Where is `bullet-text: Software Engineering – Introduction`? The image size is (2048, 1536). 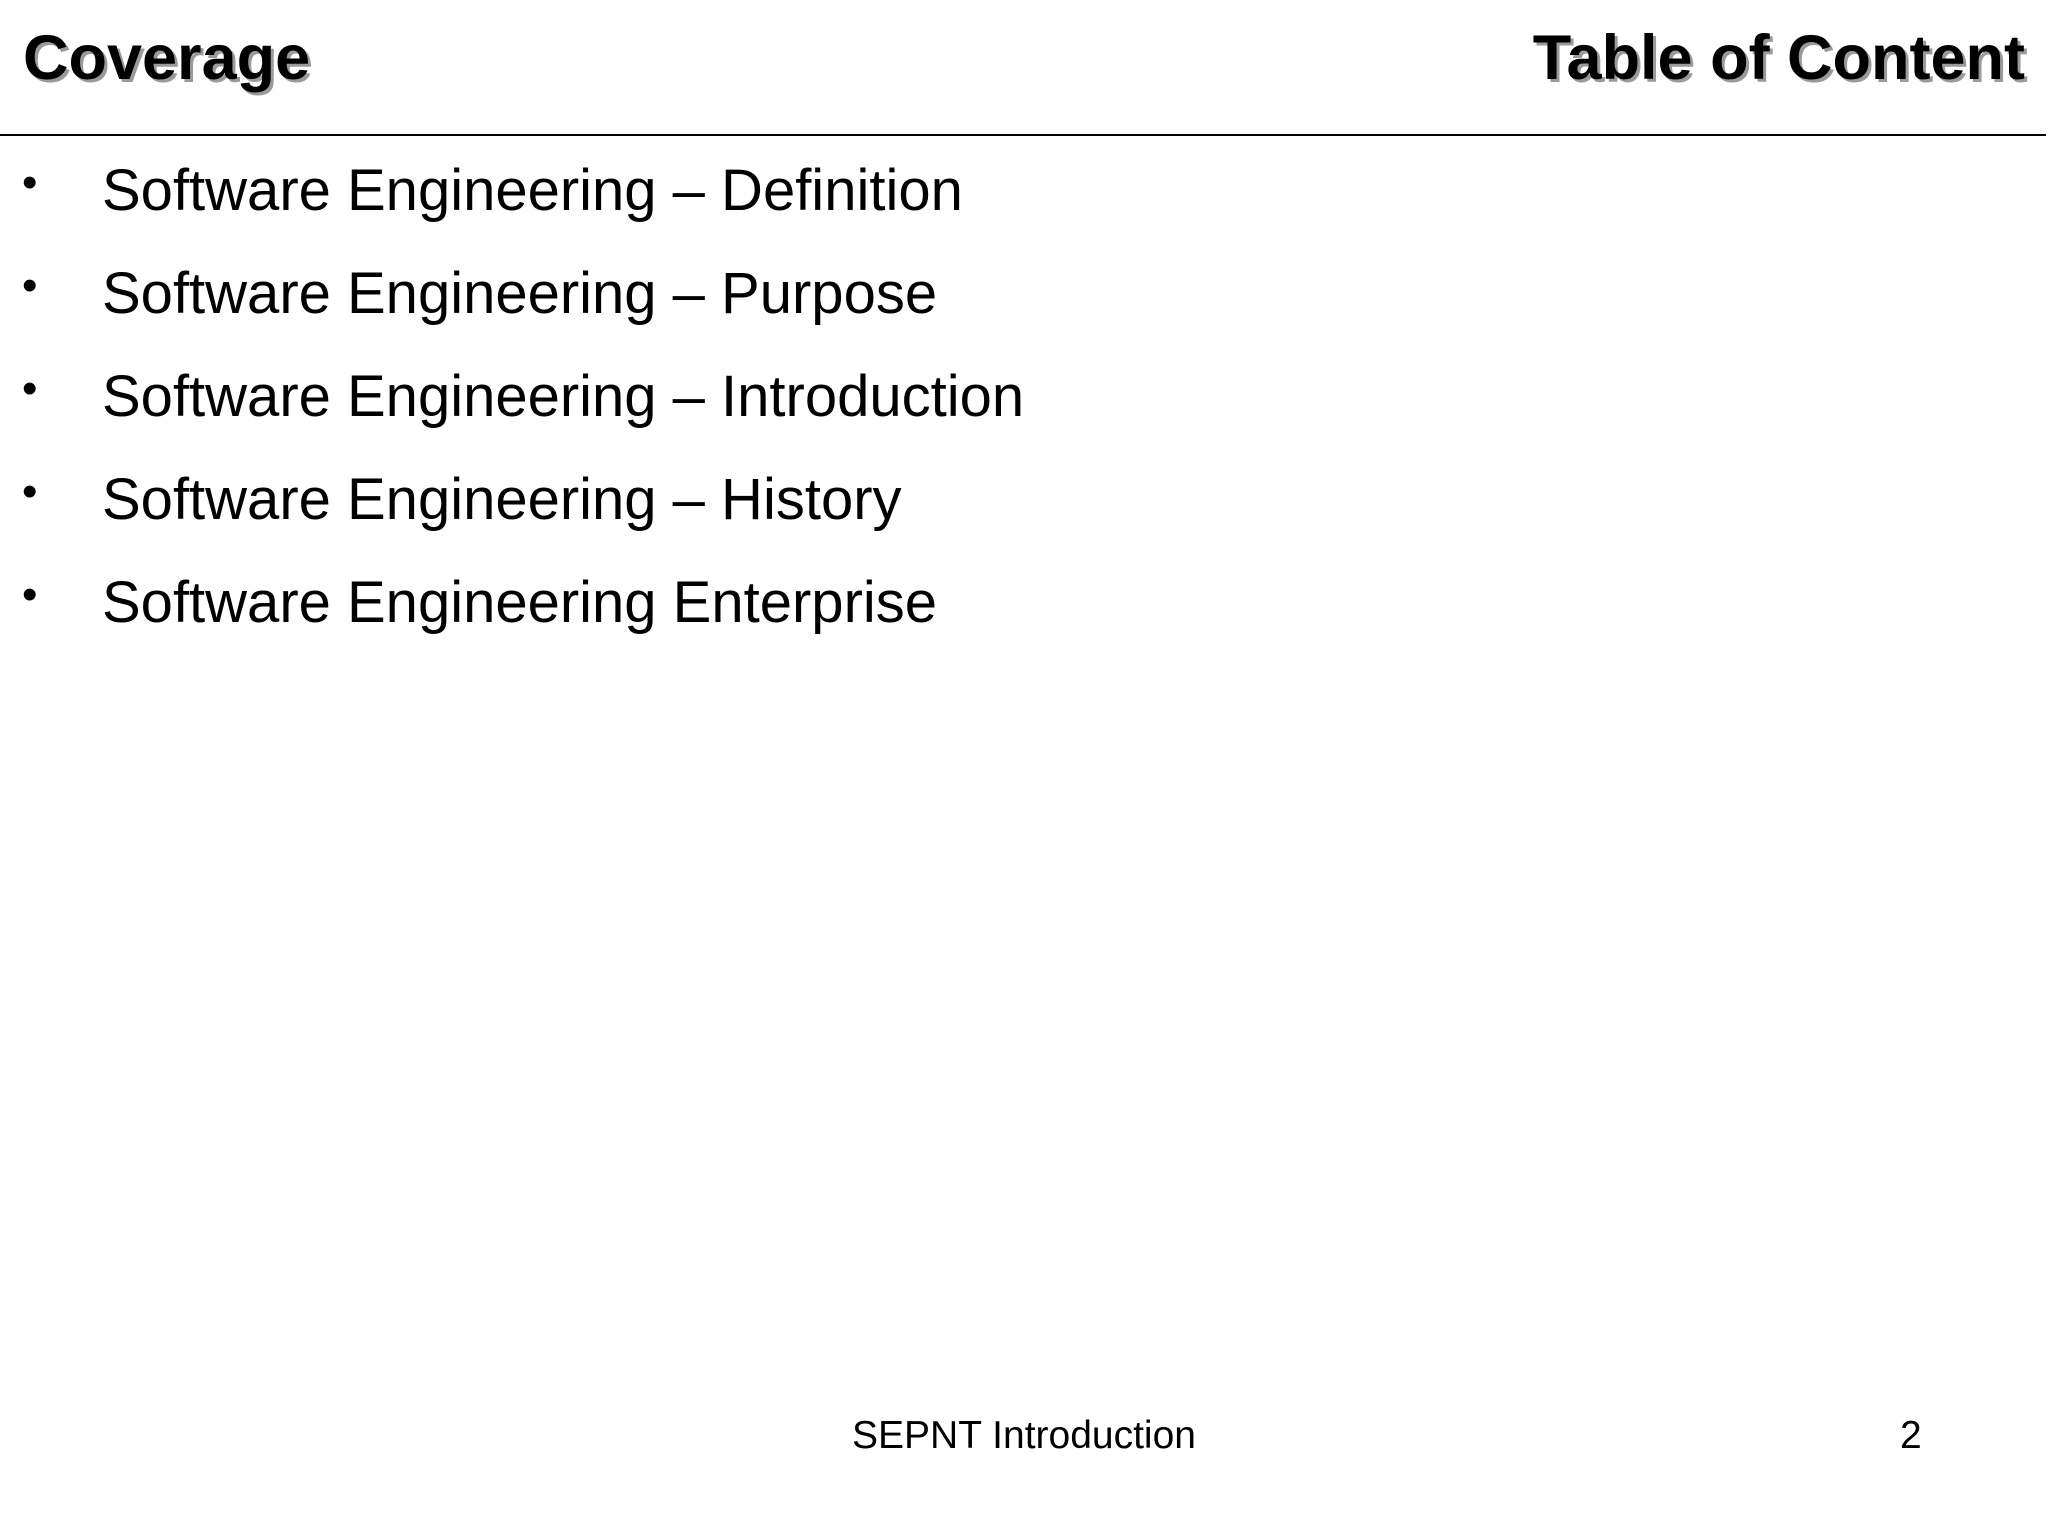 bullet-text: Software Engineering – Introduction is located at coordinates (563, 396).